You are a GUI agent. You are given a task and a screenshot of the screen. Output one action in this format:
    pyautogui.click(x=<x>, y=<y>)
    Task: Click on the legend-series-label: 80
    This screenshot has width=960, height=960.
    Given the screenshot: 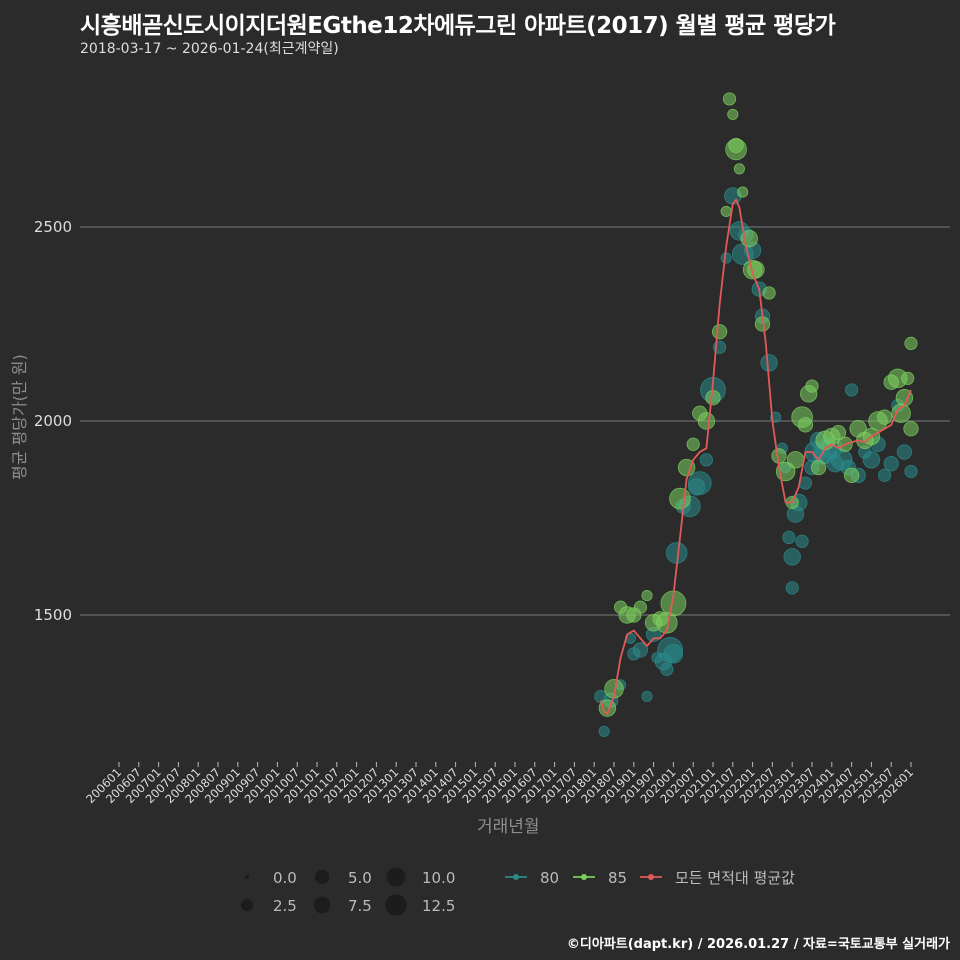 What is the action you would take?
    pyautogui.click(x=549, y=878)
    